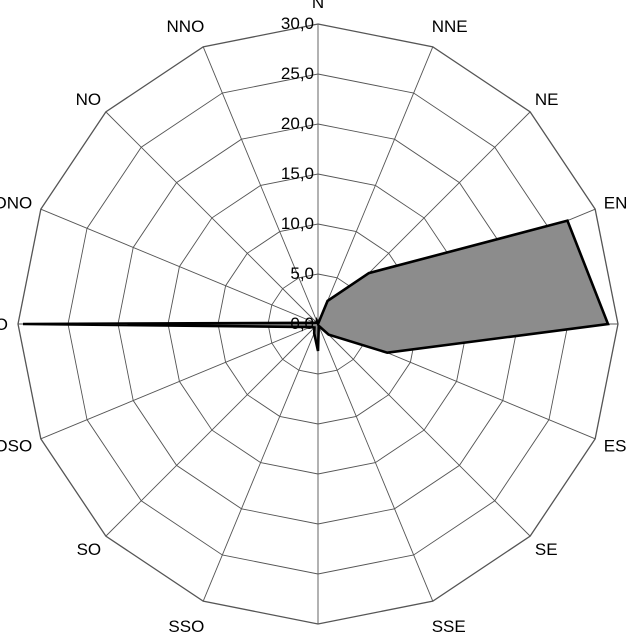 This screenshot has height=634, width=627. What do you see at coordinates (450, 26) in the screenshot?
I see `direction-label-nne: NNE` at bounding box center [450, 26].